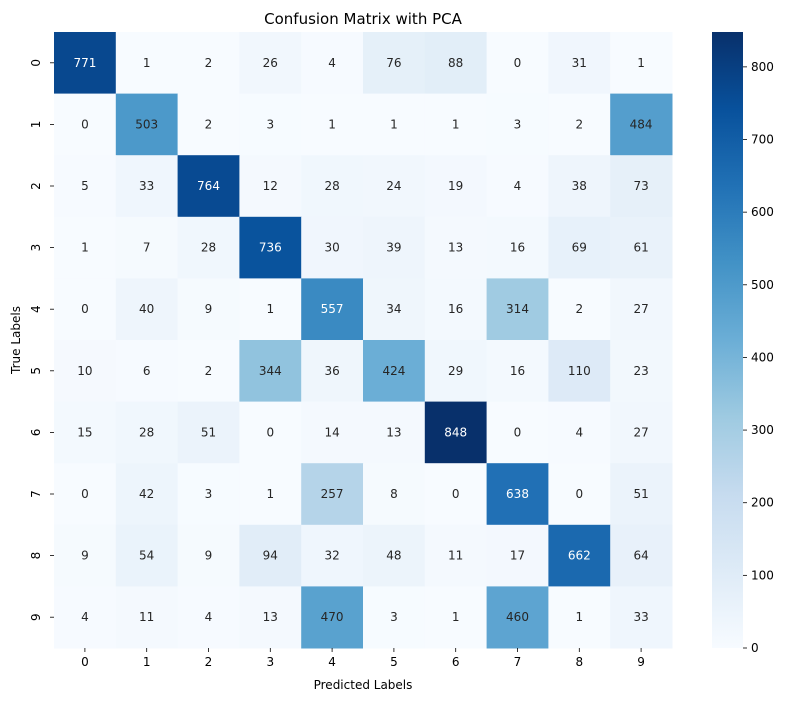 Image resolution: width=788 pixels, height=701 pixels. What do you see at coordinates (36, 186) in the screenshot?
I see `y-tick-label: 2` at bounding box center [36, 186].